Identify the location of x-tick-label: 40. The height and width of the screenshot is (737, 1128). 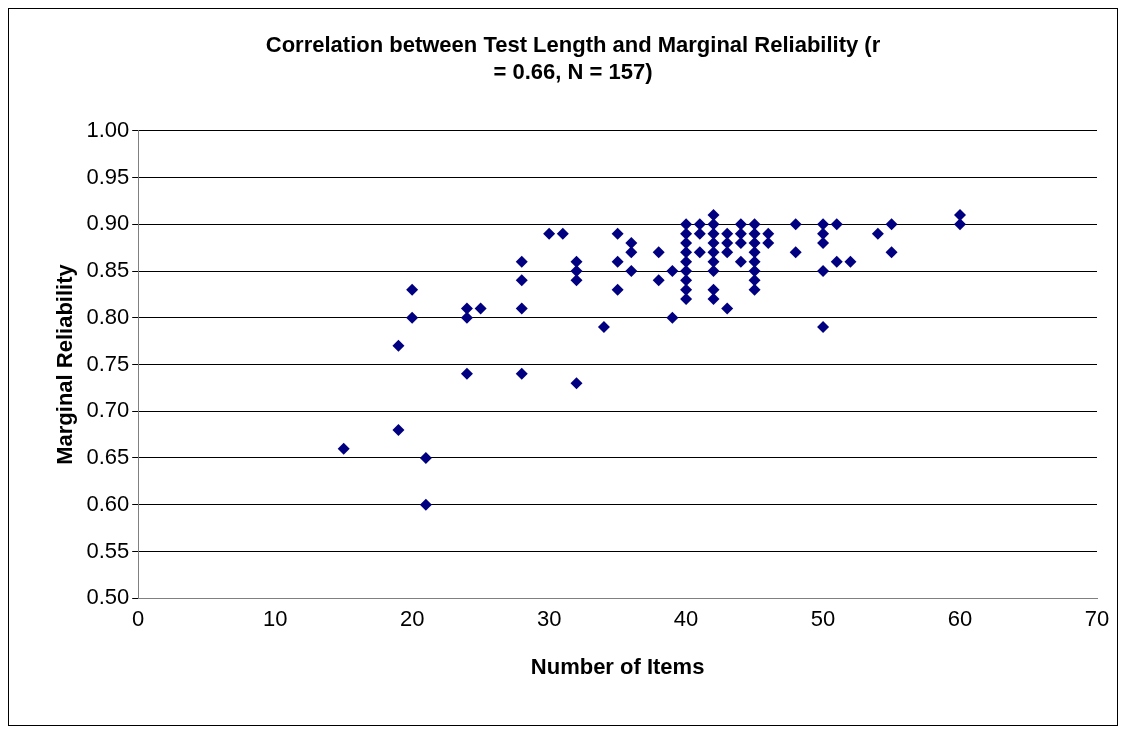
(686, 619).